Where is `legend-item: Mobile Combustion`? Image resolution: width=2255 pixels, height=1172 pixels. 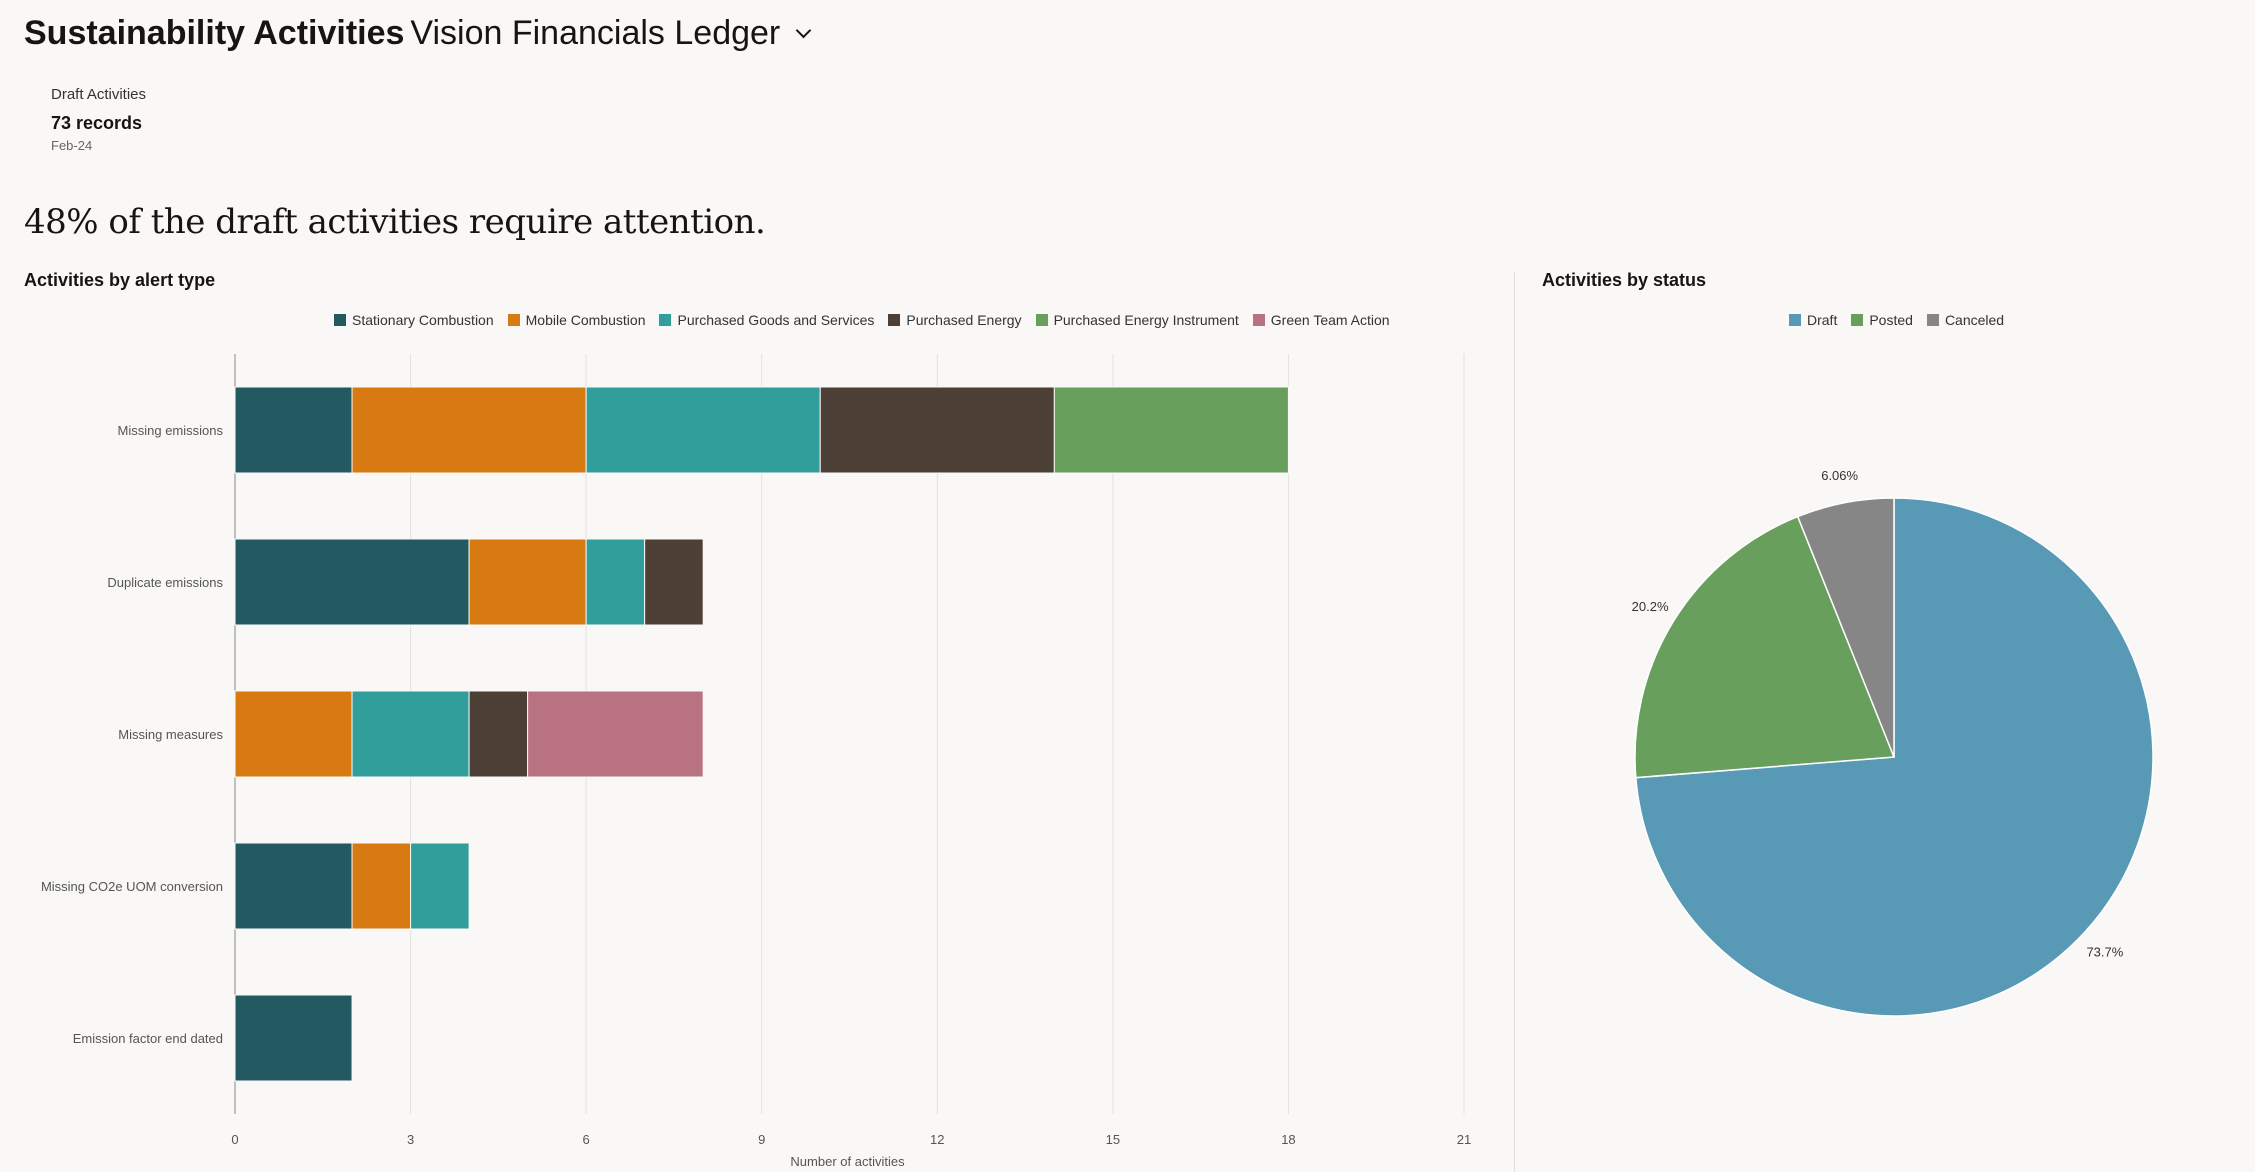 legend-item: Mobile Combustion is located at coordinates (576, 320).